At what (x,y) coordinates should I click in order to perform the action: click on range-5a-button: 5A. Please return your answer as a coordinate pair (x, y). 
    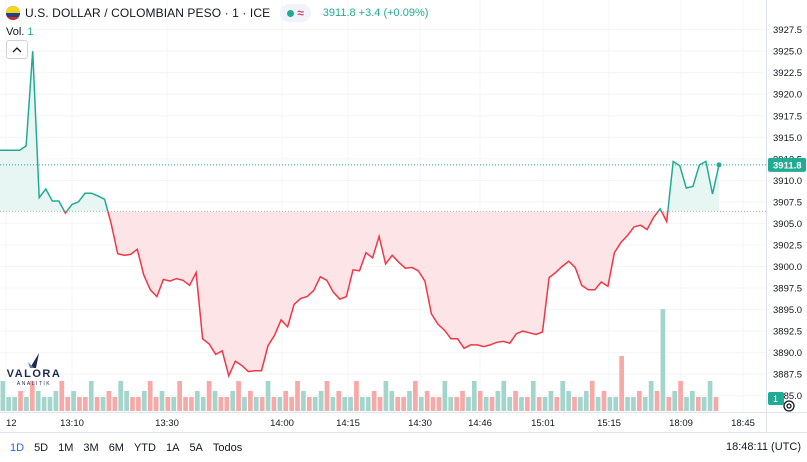
    Looking at the image, I should click on (196, 447).